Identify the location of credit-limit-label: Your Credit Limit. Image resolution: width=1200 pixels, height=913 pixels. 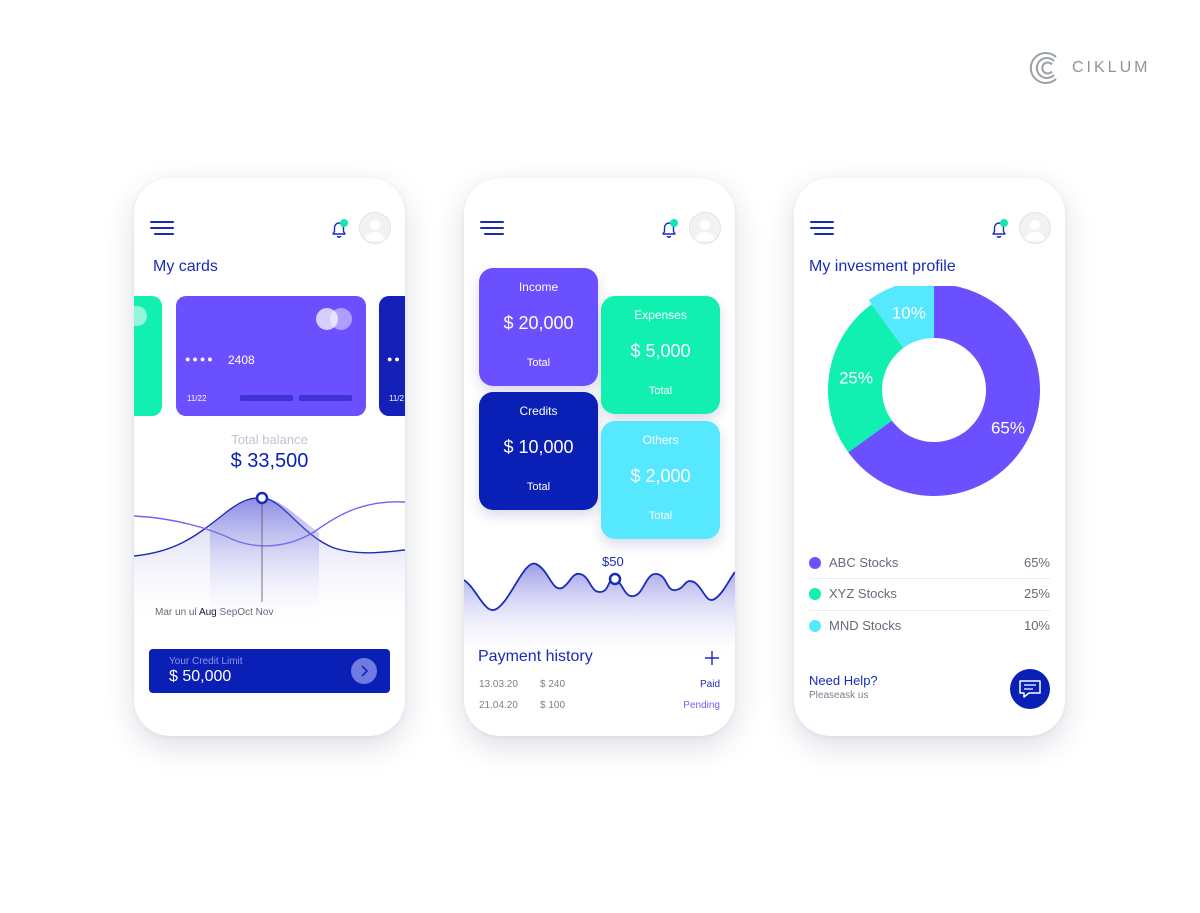
(206, 661).